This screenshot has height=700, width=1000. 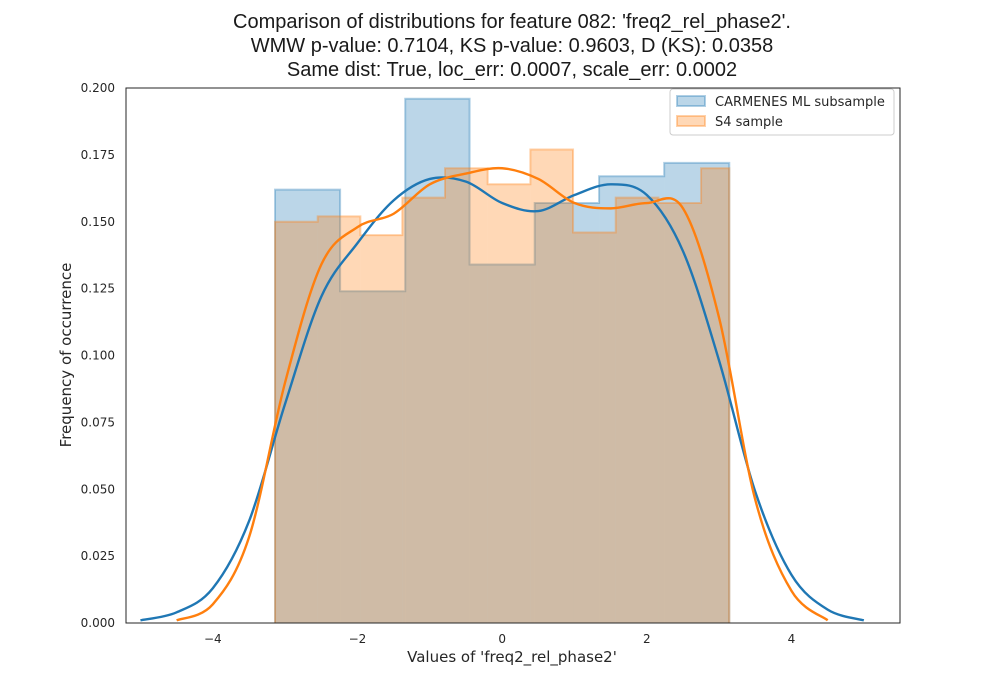 I want to click on y-tick-label-3: 0.075, so click(x=98, y=422).